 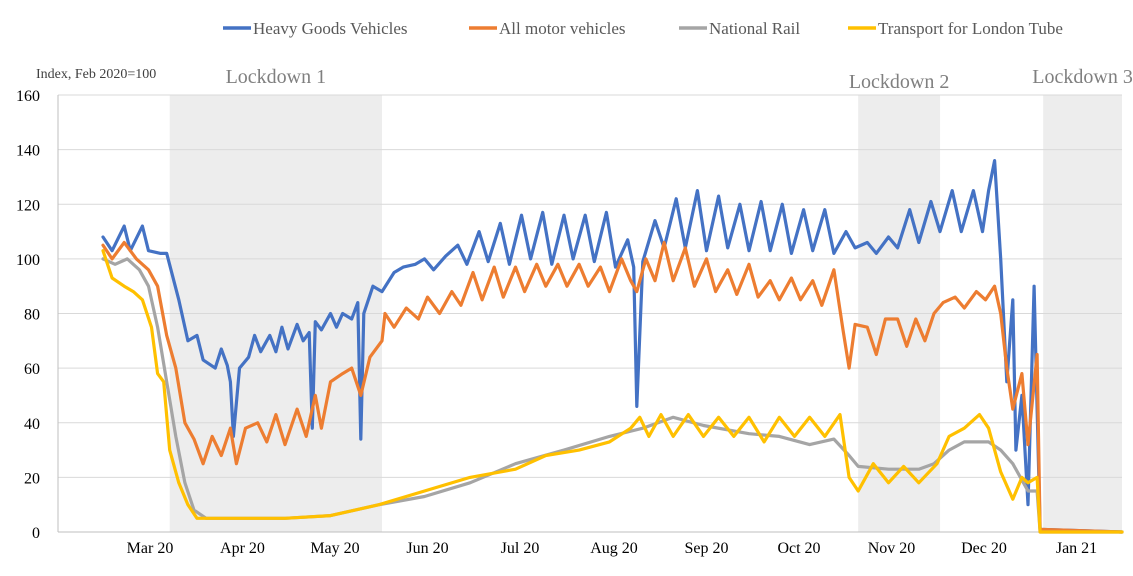 I want to click on x-tick-label: Apr 20, so click(x=242, y=548).